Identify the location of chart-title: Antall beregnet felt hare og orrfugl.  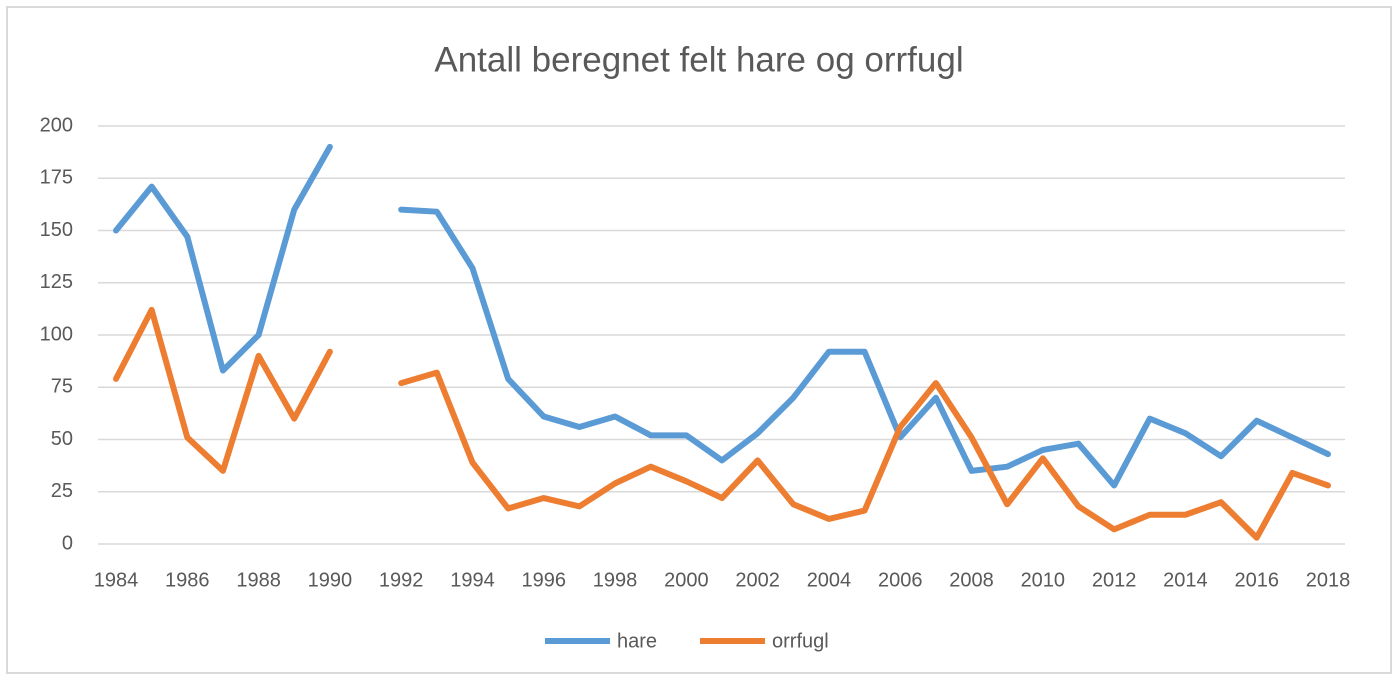
(698, 59).